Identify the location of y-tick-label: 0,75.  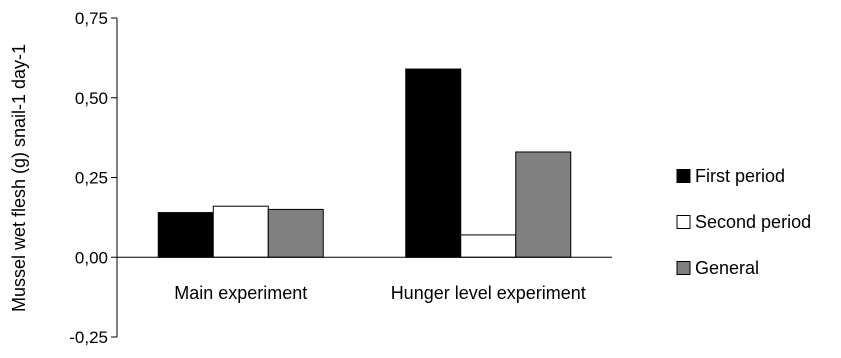
(91, 18).